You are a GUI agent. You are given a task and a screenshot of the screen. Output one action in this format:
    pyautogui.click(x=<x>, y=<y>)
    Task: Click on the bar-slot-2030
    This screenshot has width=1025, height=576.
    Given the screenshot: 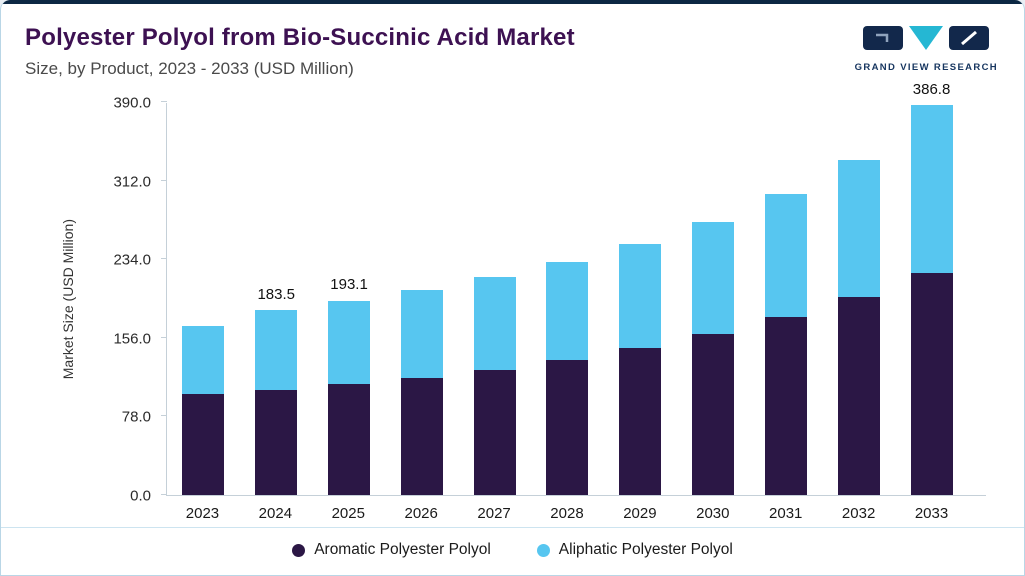 What is the action you would take?
    pyautogui.click(x=713, y=299)
    